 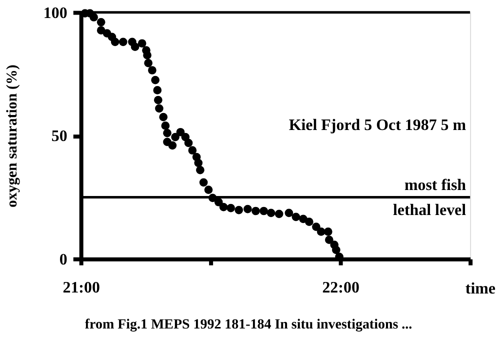 I want to click on x-tick-label: 21:00, so click(x=81, y=287).